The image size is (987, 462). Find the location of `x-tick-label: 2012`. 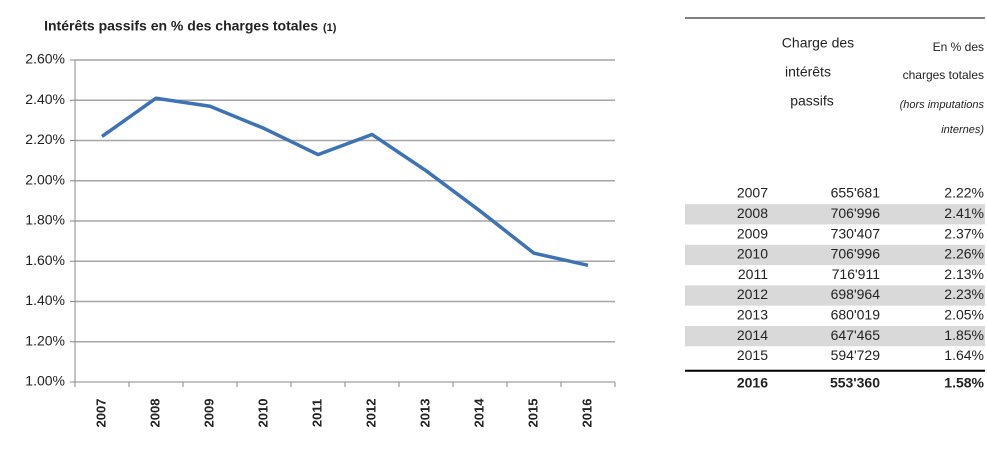

x-tick-label: 2012 is located at coordinates (370, 413).